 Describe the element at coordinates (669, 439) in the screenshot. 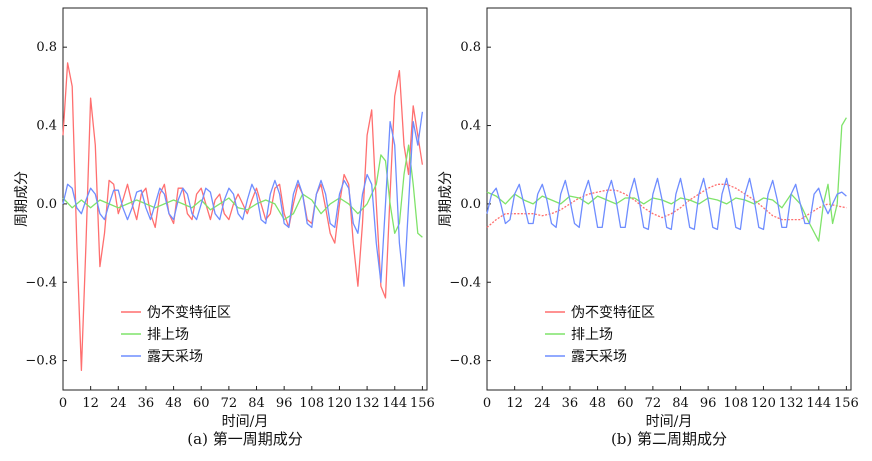

I see `panel-caption: (b) 第二周期成分` at that location.